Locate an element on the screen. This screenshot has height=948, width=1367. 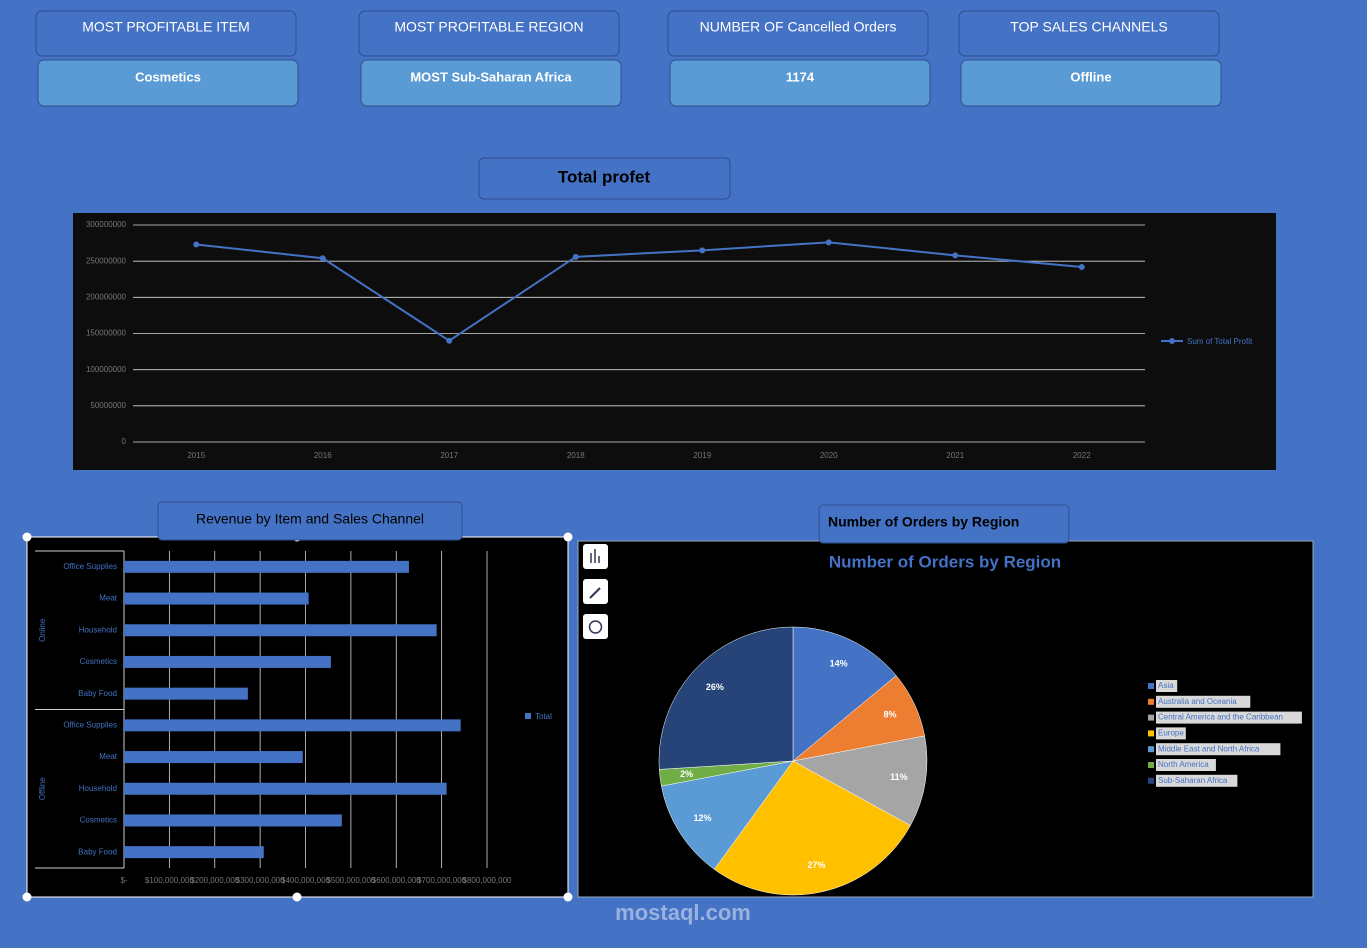
card-value: Offline is located at coordinates (1090, 76).